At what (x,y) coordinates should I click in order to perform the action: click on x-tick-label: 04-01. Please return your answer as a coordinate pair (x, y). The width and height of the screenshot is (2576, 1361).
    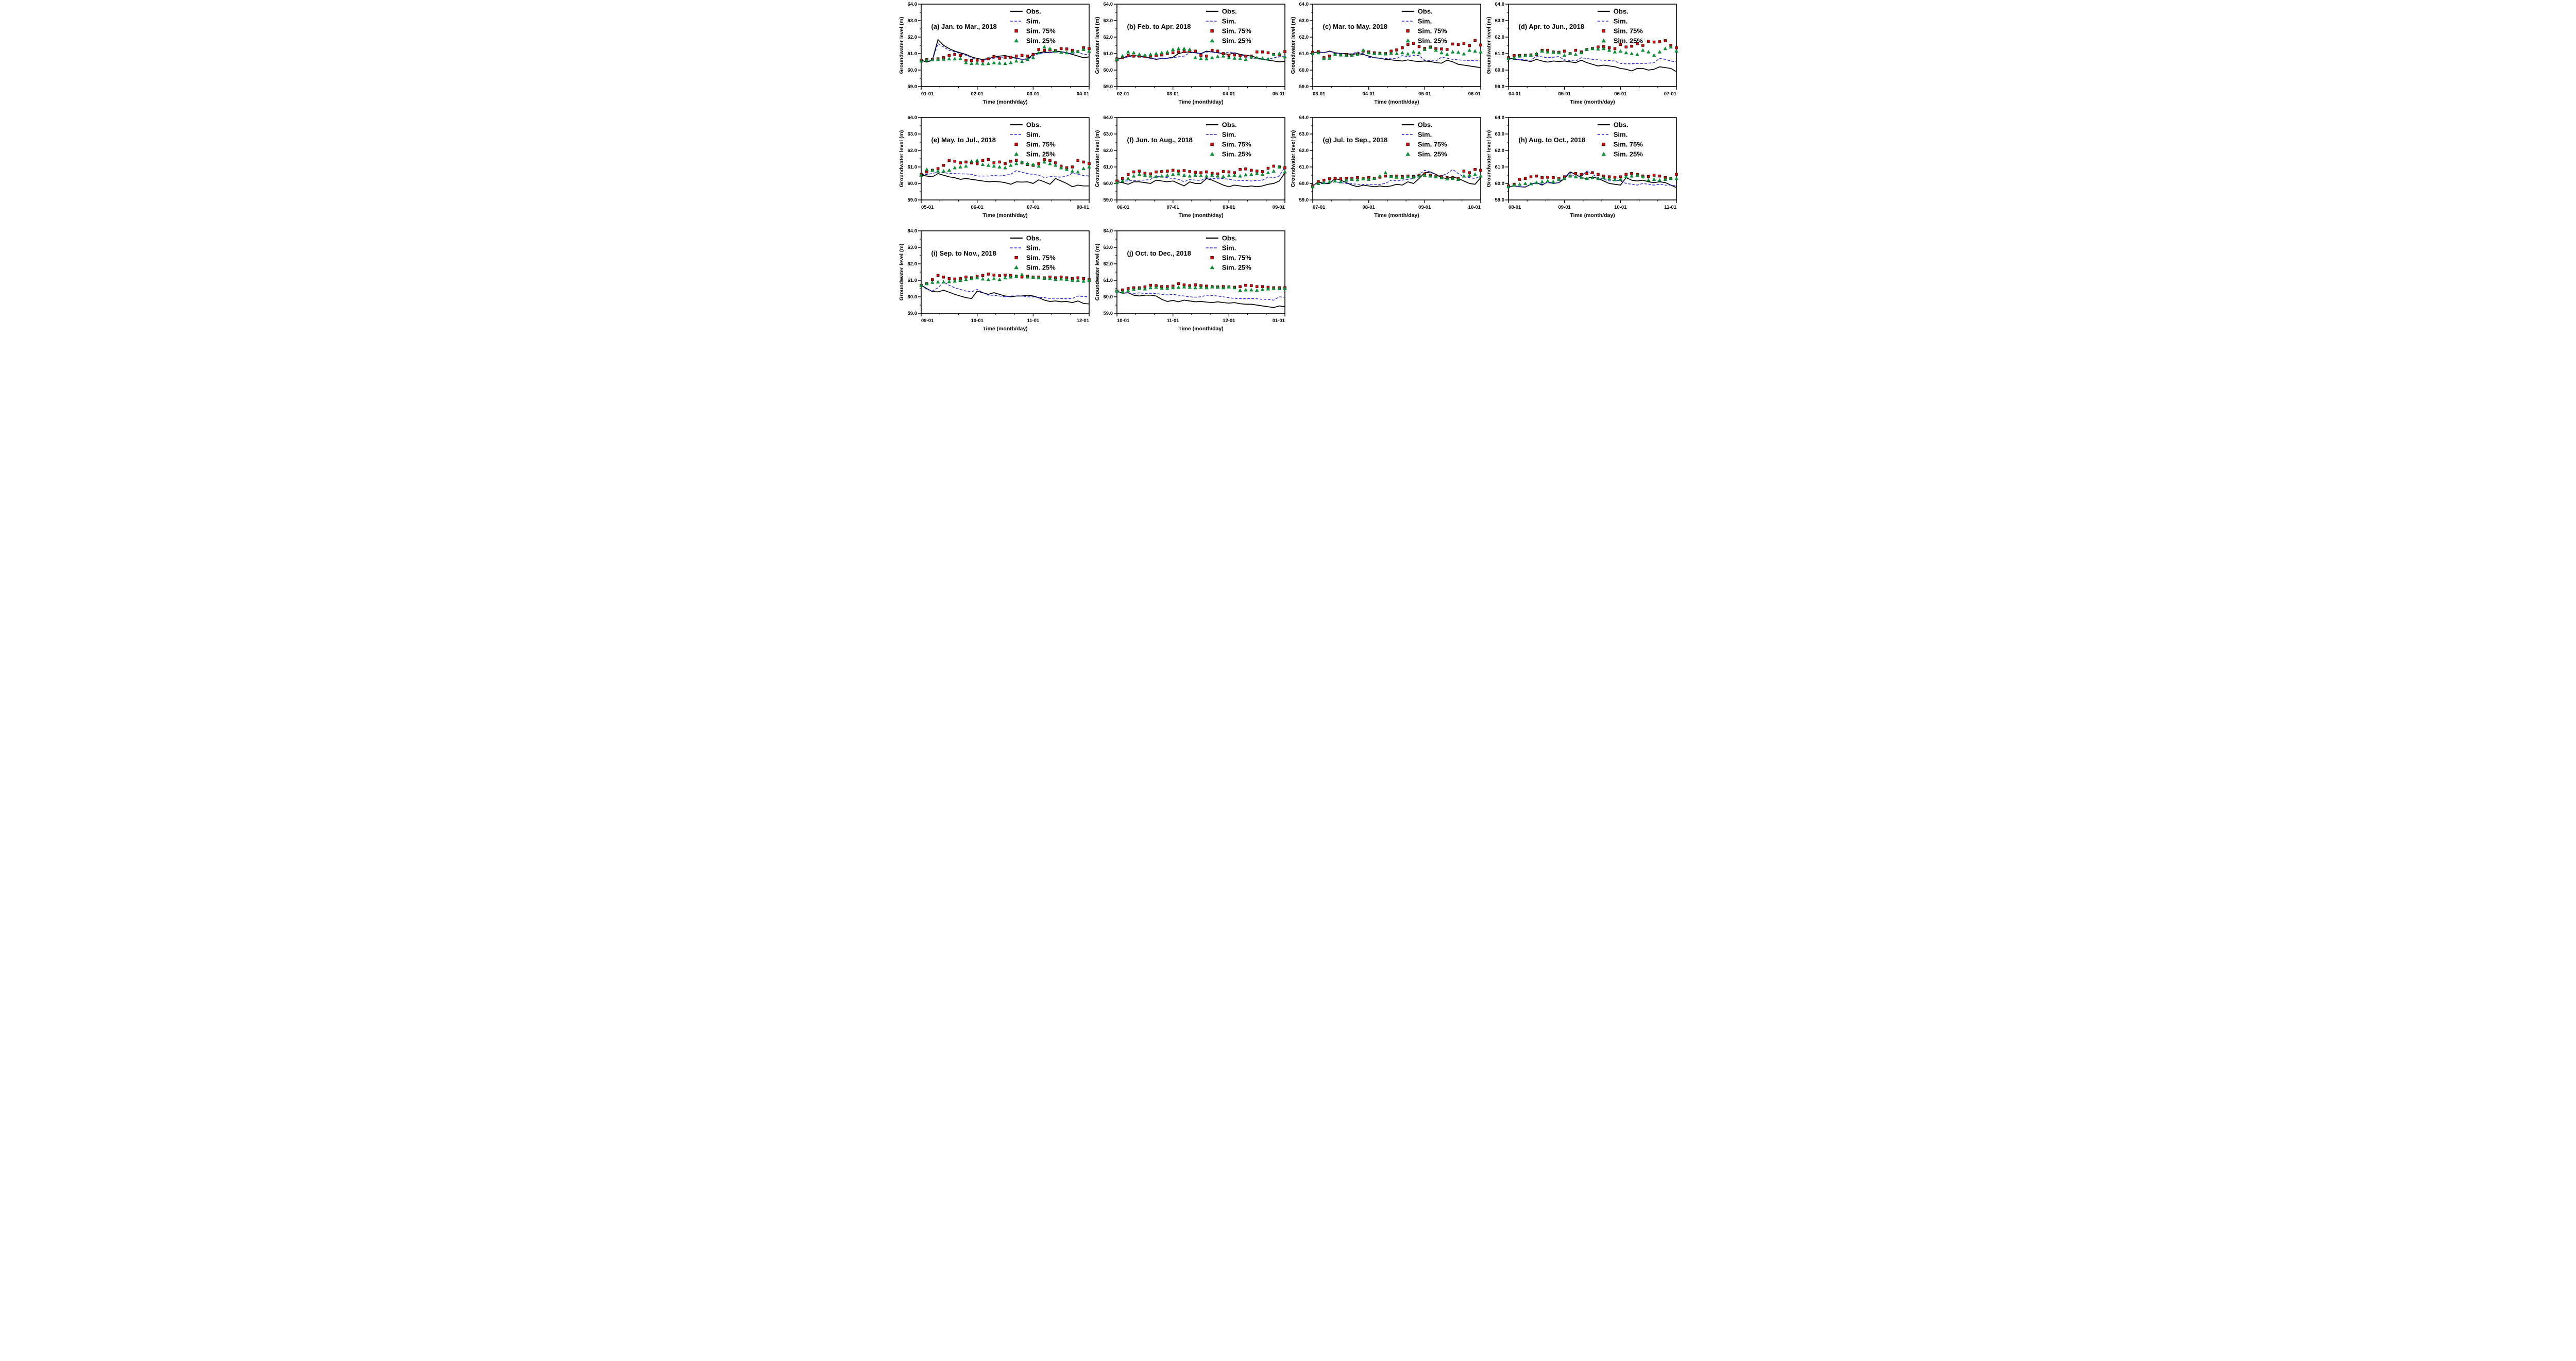
    Looking at the image, I should click on (1369, 94).